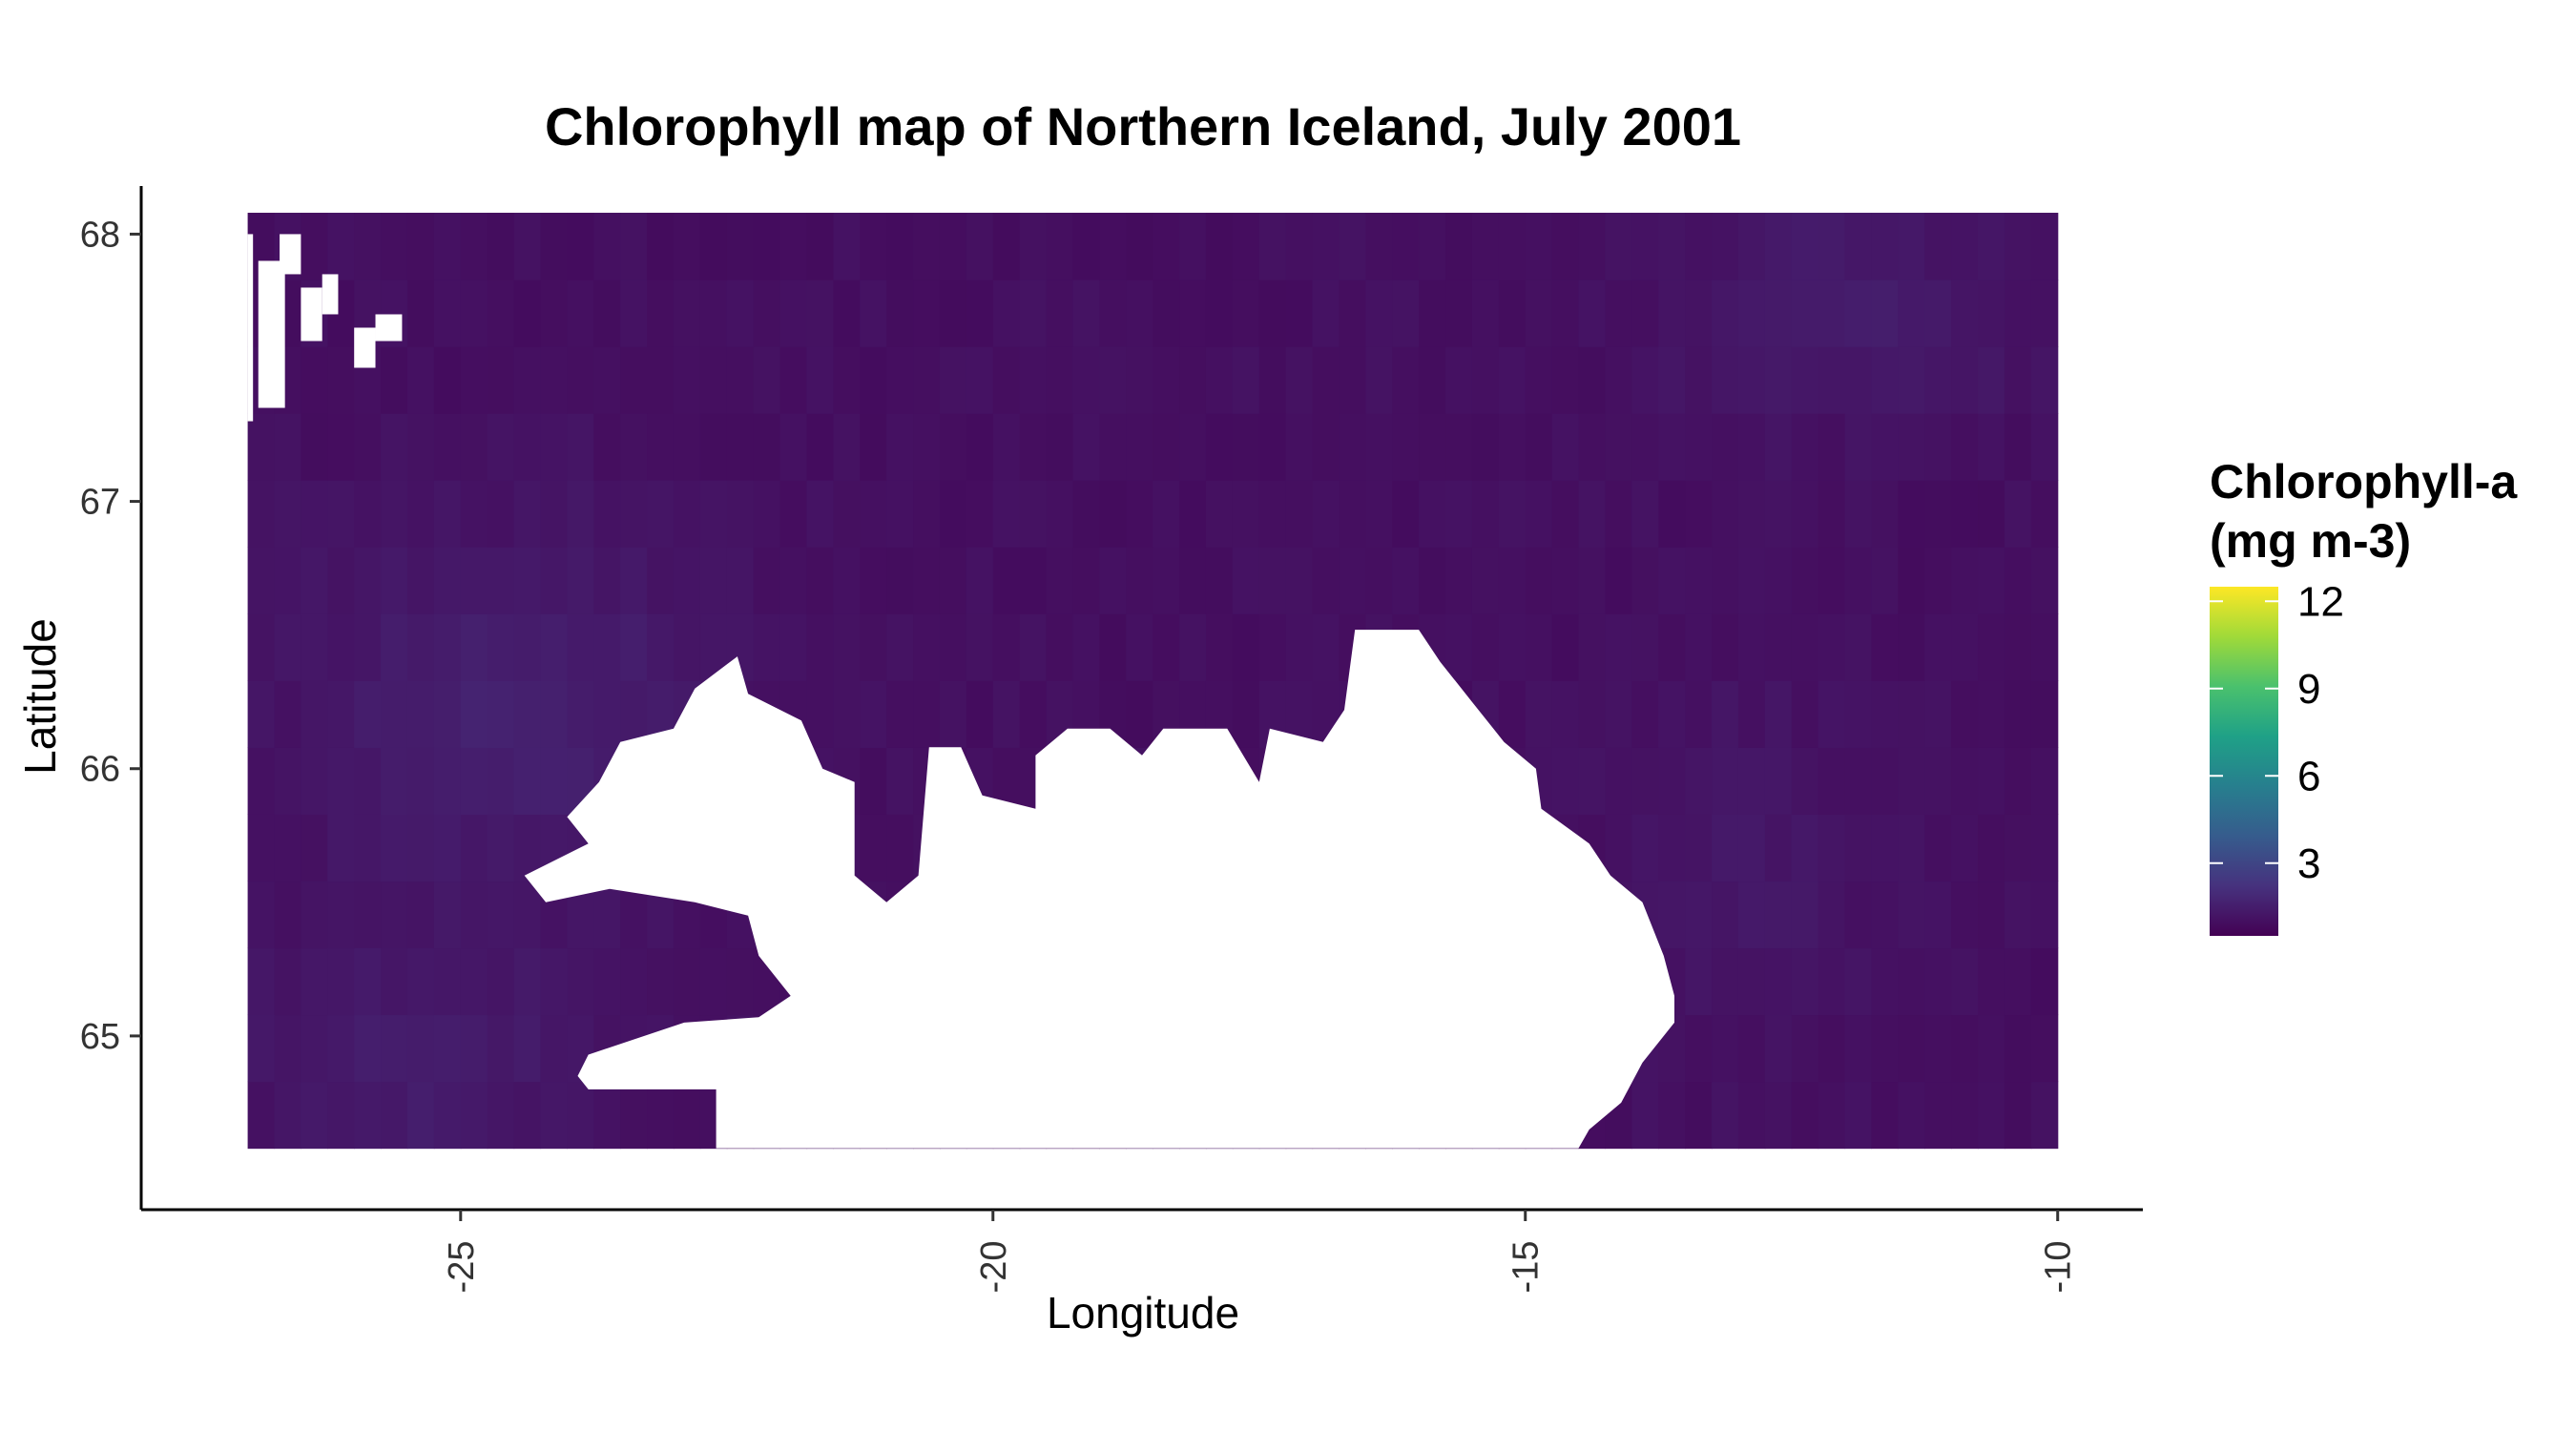  I want to click on missing-data-cell, so click(311, 314).